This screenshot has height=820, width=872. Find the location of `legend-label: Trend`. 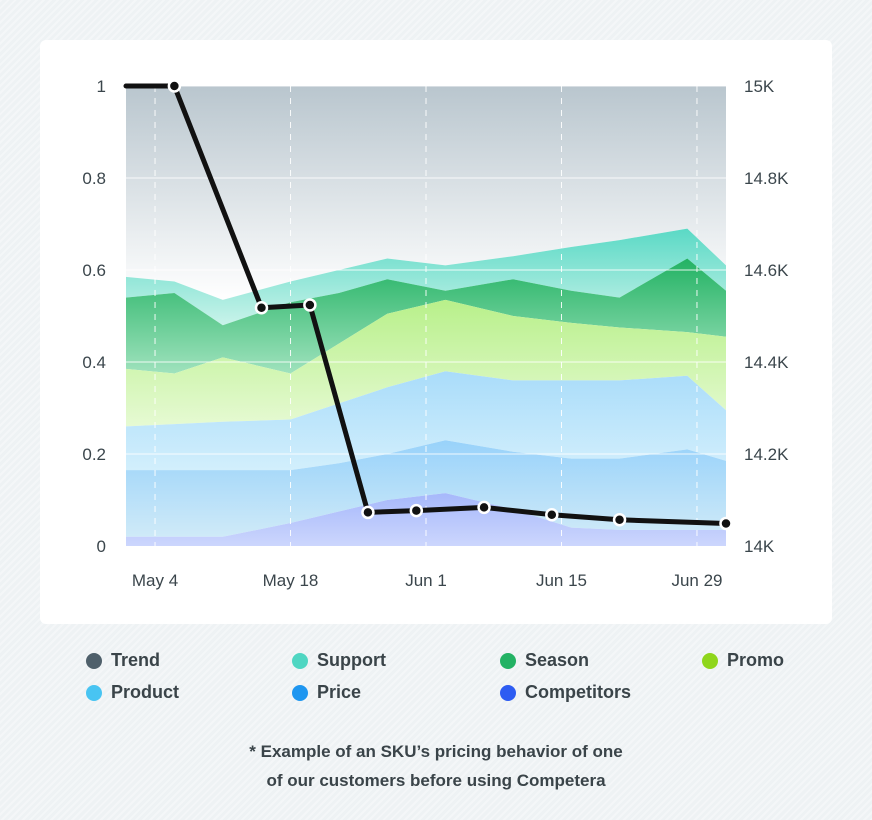

legend-label: Trend is located at coordinates (136, 660).